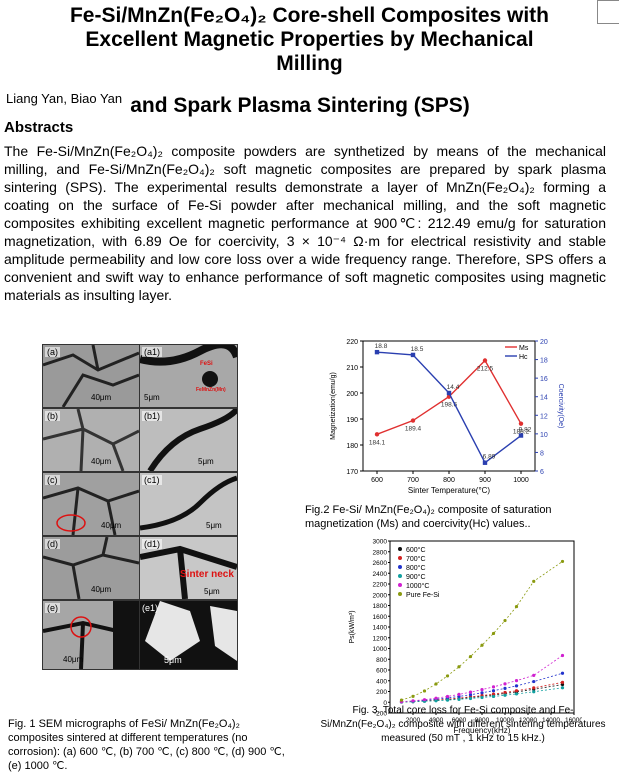 This screenshot has height=773, width=619. I want to click on sem-panel-d1: (d1) Sinter neck 5μm, so click(188, 568).